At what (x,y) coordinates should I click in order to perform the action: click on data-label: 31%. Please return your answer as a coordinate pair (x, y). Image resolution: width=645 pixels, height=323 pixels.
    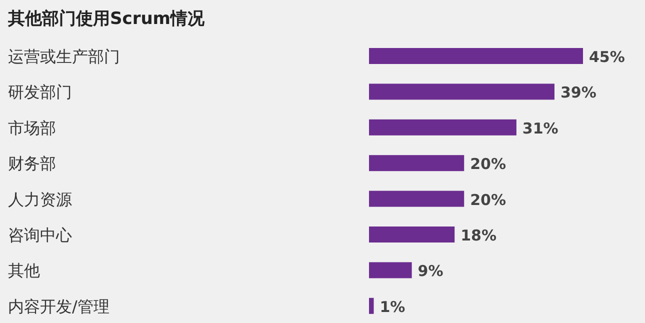
    Looking at the image, I should click on (540, 128).